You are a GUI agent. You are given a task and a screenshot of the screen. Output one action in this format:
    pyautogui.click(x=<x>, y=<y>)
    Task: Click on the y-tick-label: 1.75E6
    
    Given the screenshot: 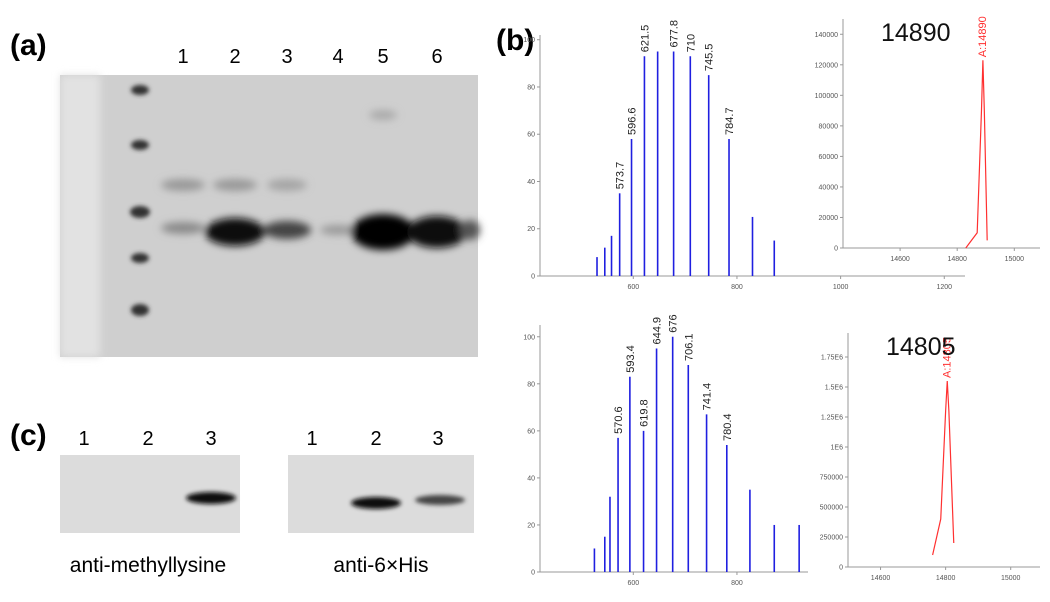 What is the action you would take?
    pyautogui.click(x=832, y=358)
    